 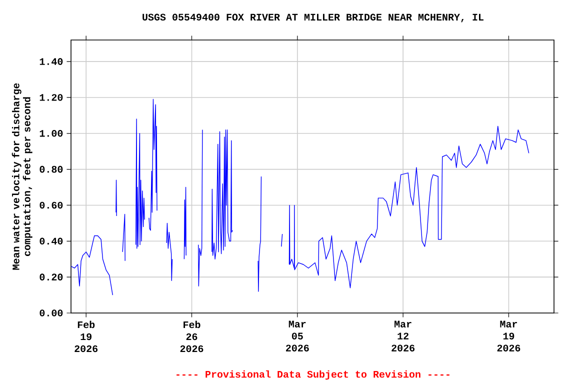 What do you see at coordinates (22, 176) in the screenshot?
I see `y-axis-title: Mean water velocity for discharge computation, feet per second` at bounding box center [22, 176].